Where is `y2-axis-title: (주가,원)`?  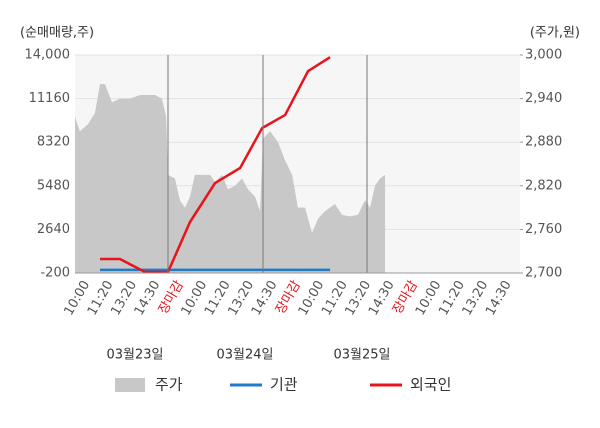
y2-axis-title: (주가,원) is located at coordinates (555, 33).